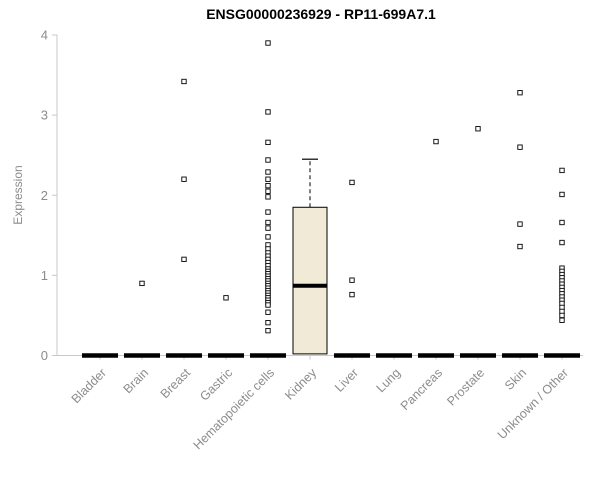  I want to click on chart-title: ENSG00000236929 - RP11-699A7.1, so click(321, 14).